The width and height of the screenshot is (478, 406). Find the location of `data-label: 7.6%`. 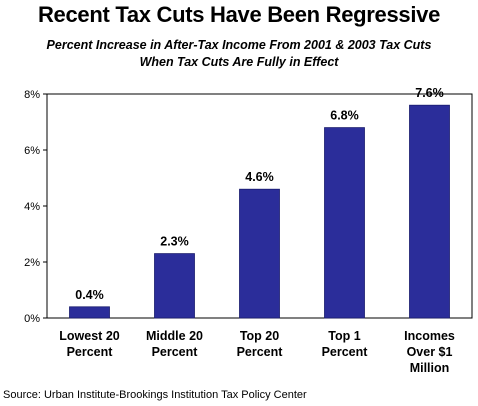

data-label: 7.6% is located at coordinates (429, 93).